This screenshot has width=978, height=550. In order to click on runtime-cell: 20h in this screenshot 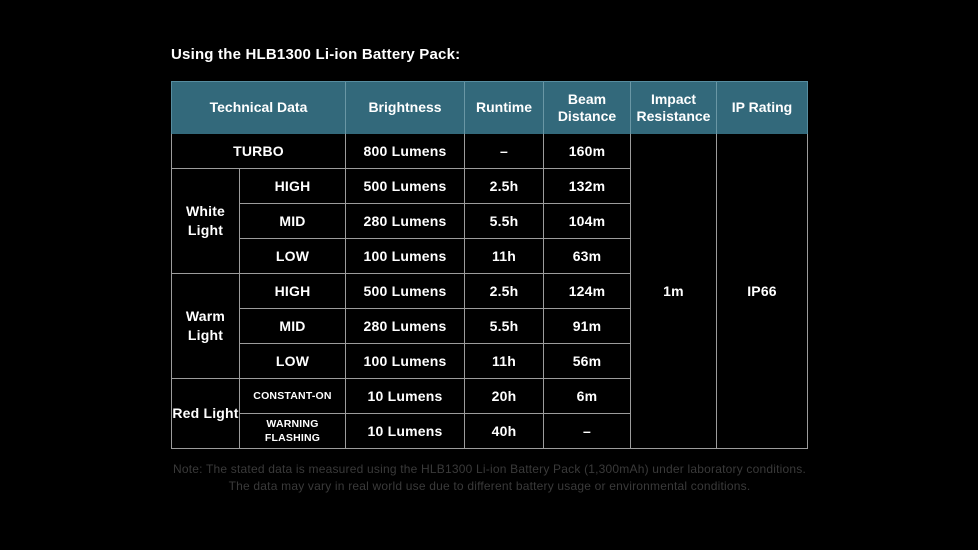, I will do `click(504, 396)`.